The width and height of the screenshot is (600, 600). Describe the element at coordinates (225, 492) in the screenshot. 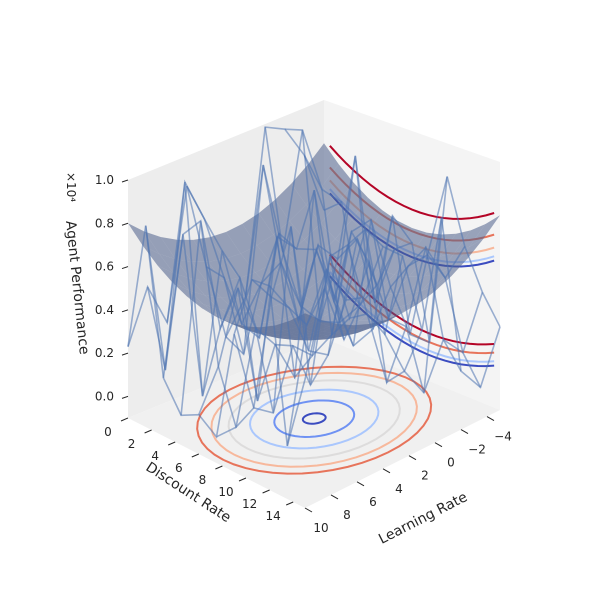

I see `y-tick-label: 10` at that location.